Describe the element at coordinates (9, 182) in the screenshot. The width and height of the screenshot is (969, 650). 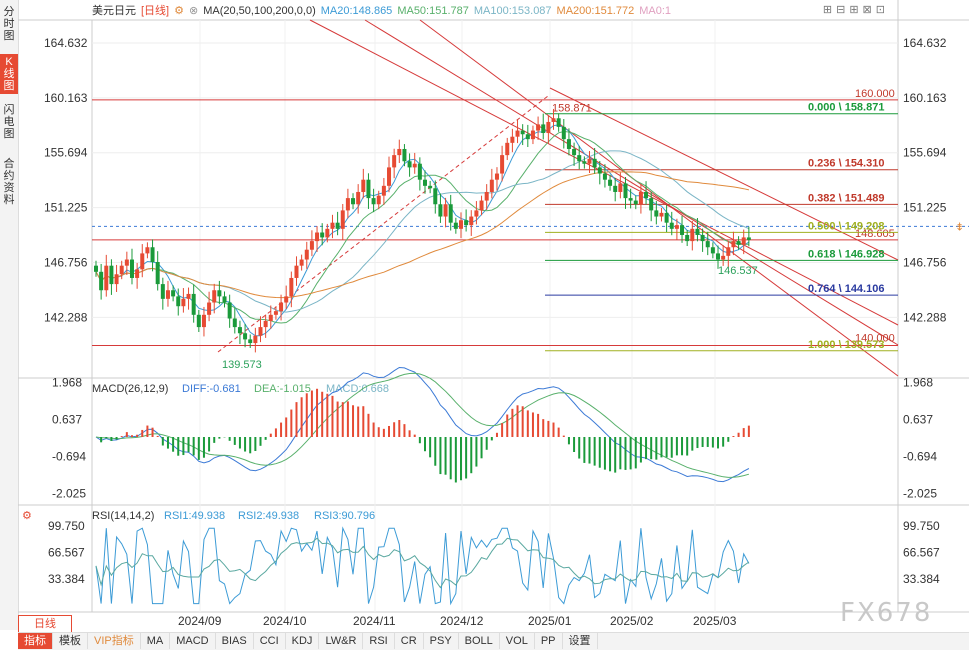
I see `sidebar-item-contract: 合约资料` at that location.